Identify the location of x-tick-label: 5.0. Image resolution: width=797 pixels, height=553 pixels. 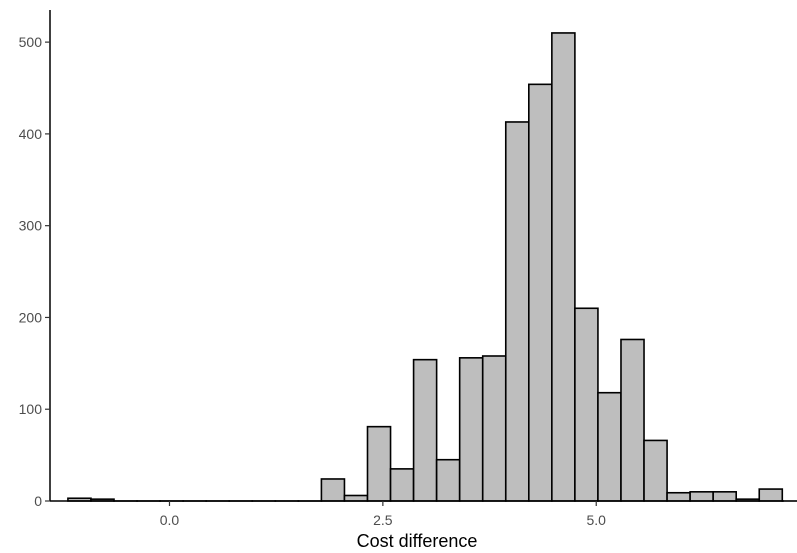
(596, 520).